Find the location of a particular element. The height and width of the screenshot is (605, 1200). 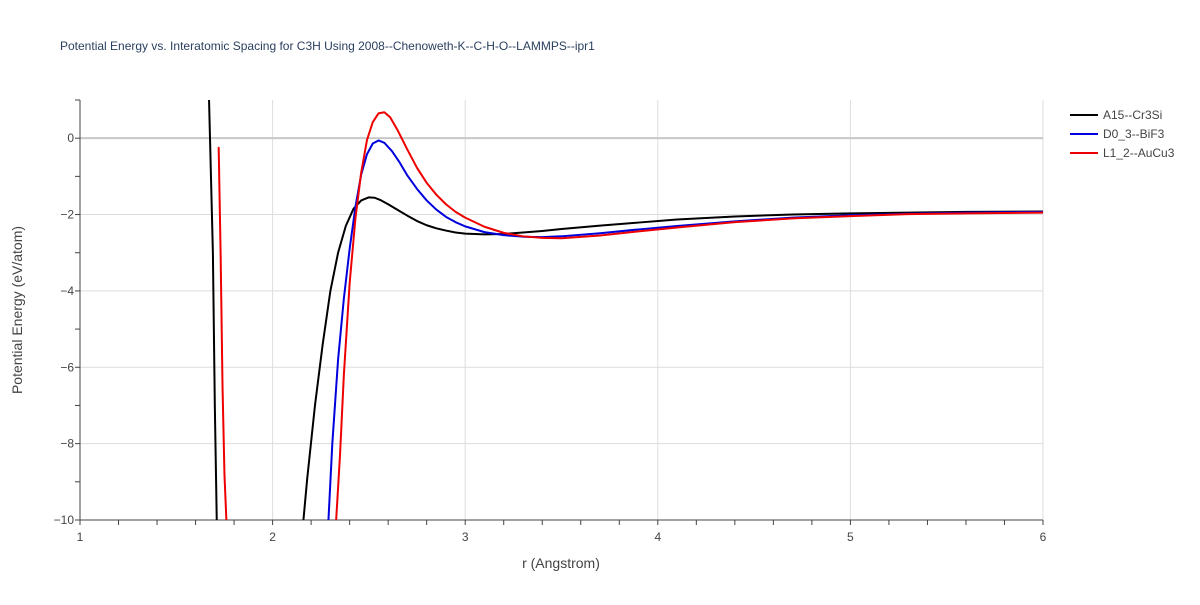

x-tick-label: 5 is located at coordinates (850, 537).